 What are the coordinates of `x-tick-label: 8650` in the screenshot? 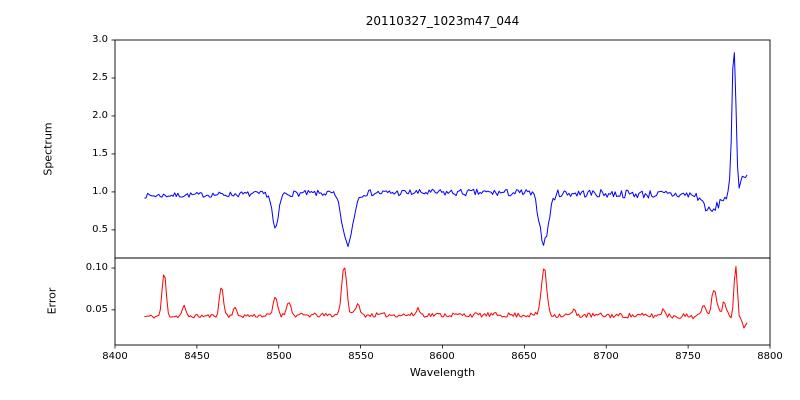 It's located at (524, 356).